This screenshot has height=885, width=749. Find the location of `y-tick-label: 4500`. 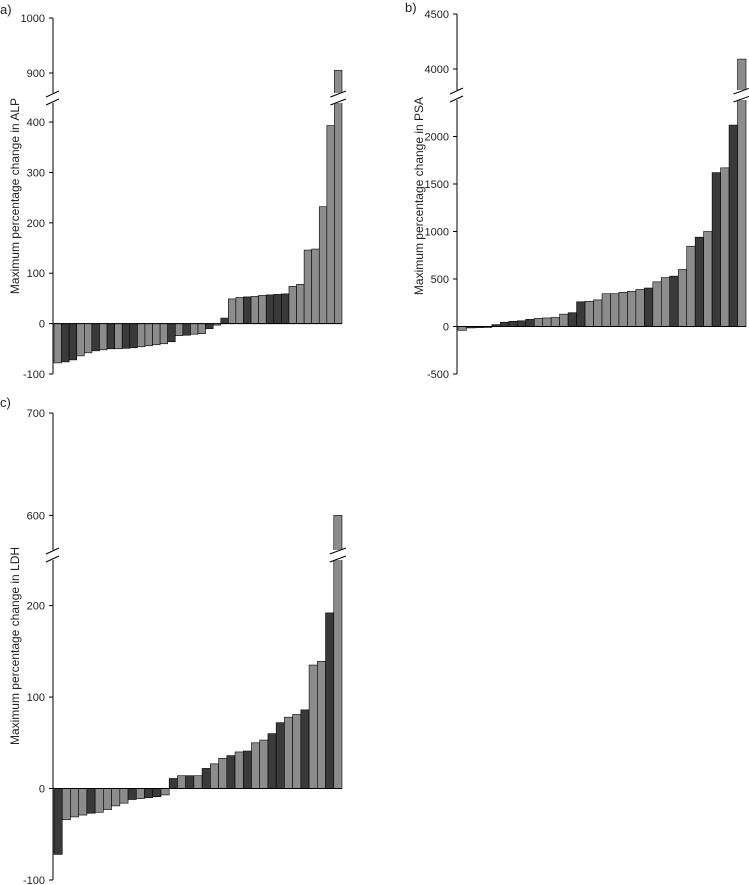

y-tick-label: 4500 is located at coordinates (437, 15).